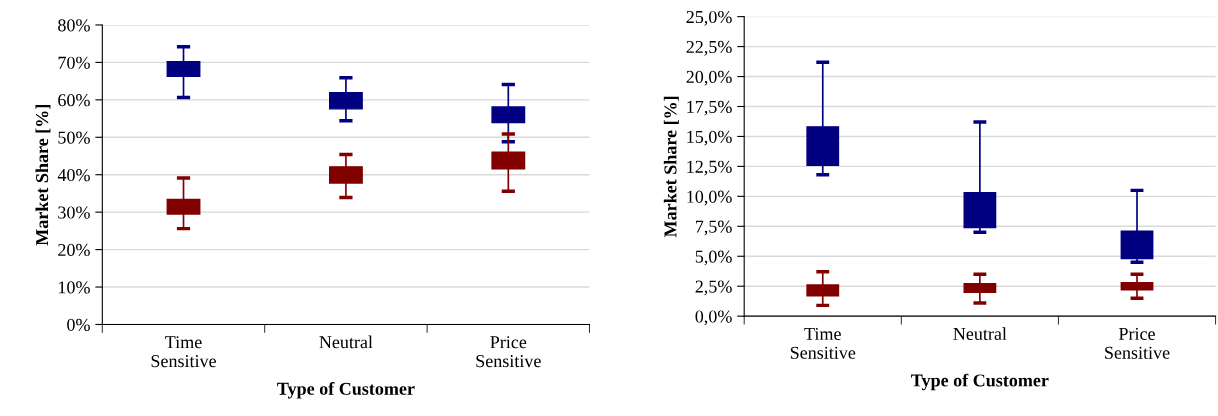 The image size is (1218, 416). Describe the element at coordinates (74, 100) in the screenshot. I see `y-tick-label: 60%` at that location.